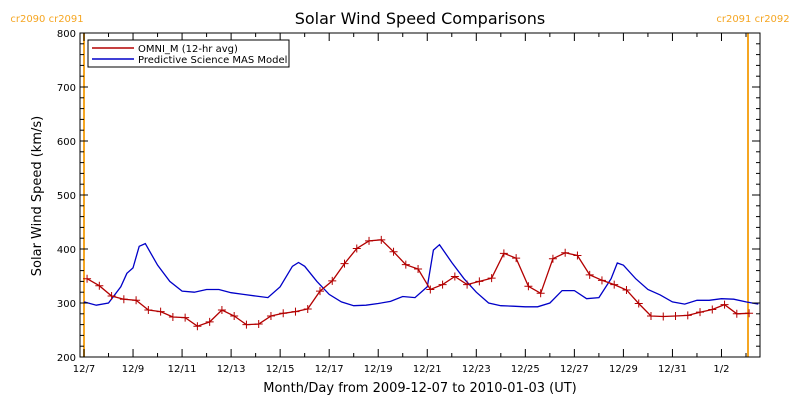  Describe the element at coordinates (212, 60) in the screenshot. I see `legend-label: Predictive Science MAS Model` at that location.